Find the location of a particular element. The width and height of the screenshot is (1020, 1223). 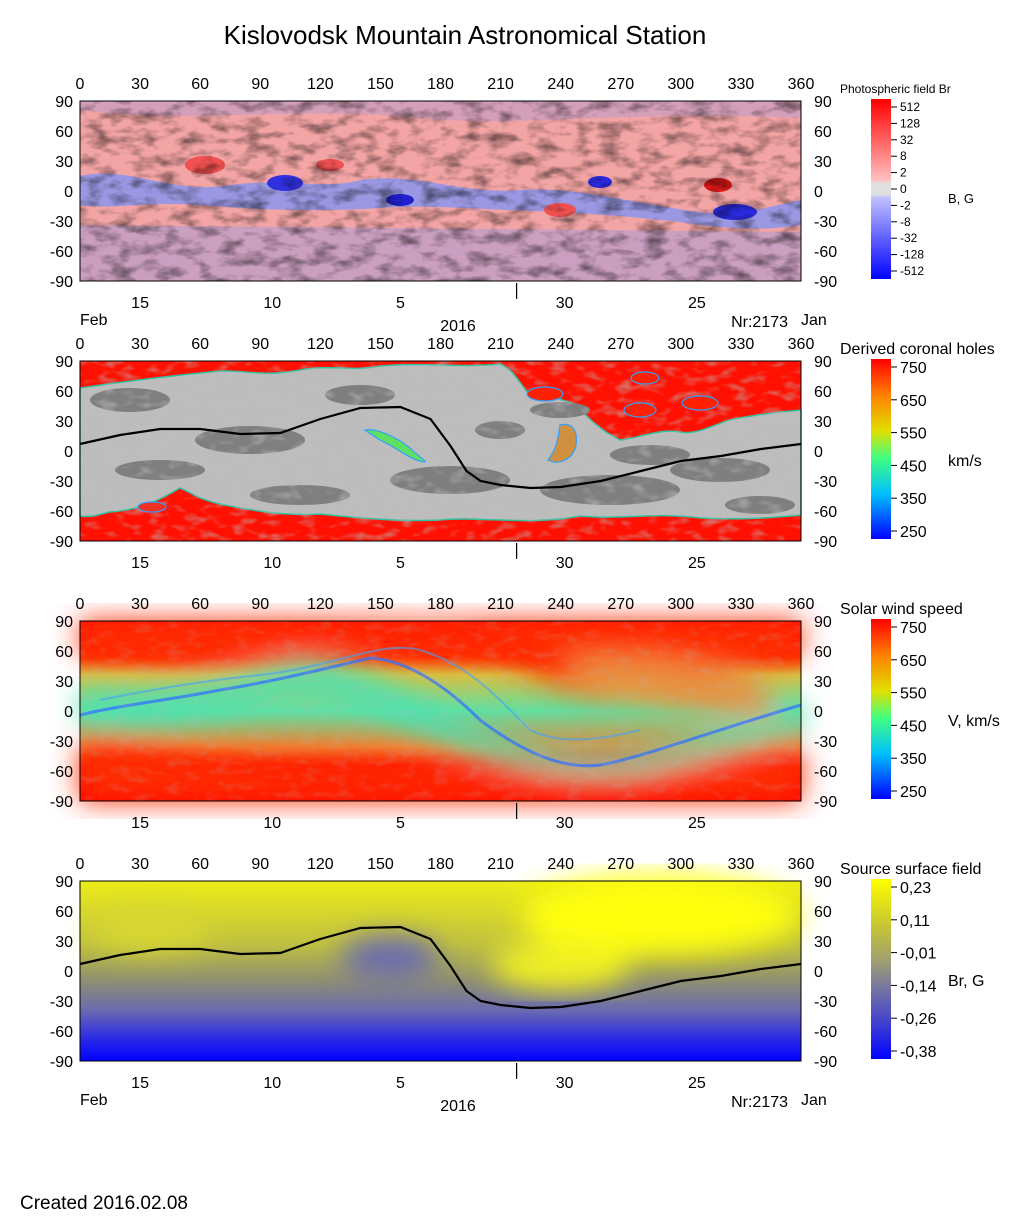

colorbar-title: Solar wind speed is located at coordinates (901, 609).